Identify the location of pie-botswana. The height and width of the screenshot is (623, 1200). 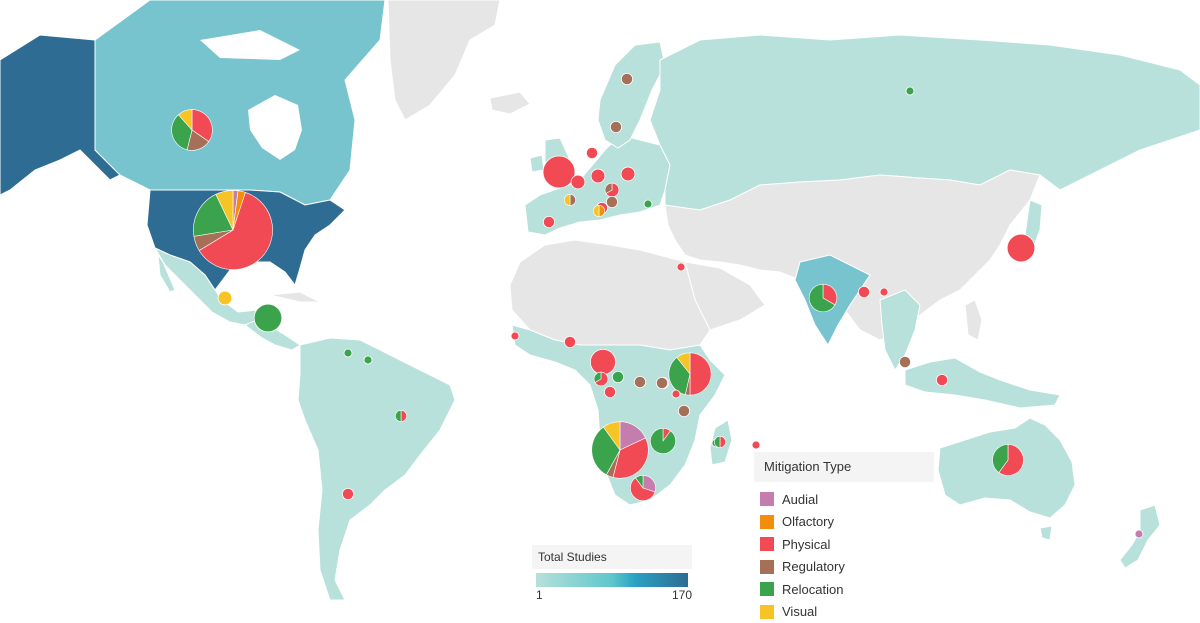
(620, 450).